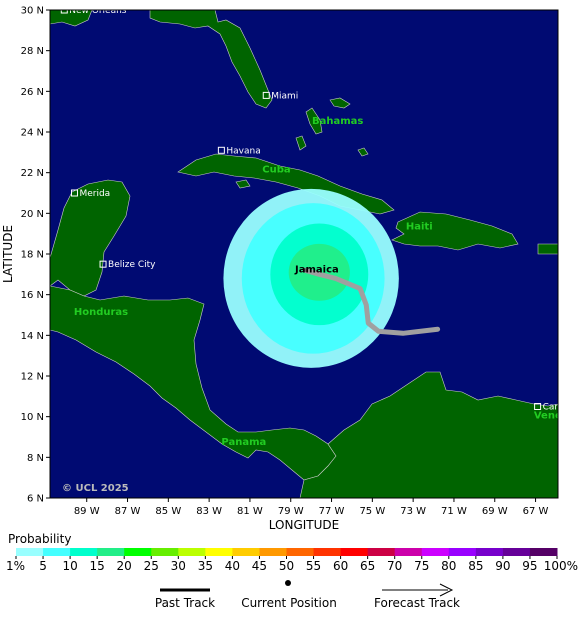 Image resolution: width=580 pixels, height=618 pixels. What do you see at coordinates (332, 511) in the screenshot?
I see `lon-tick-label-6: 77 W` at bounding box center [332, 511].